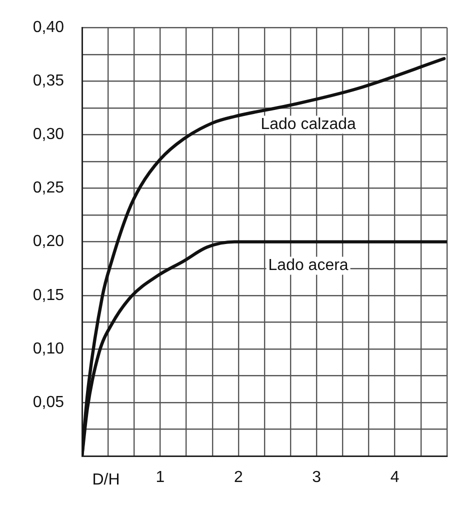  Describe the element at coordinates (308, 265) in the screenshot. I see `series-label: Lado acera` at that location.